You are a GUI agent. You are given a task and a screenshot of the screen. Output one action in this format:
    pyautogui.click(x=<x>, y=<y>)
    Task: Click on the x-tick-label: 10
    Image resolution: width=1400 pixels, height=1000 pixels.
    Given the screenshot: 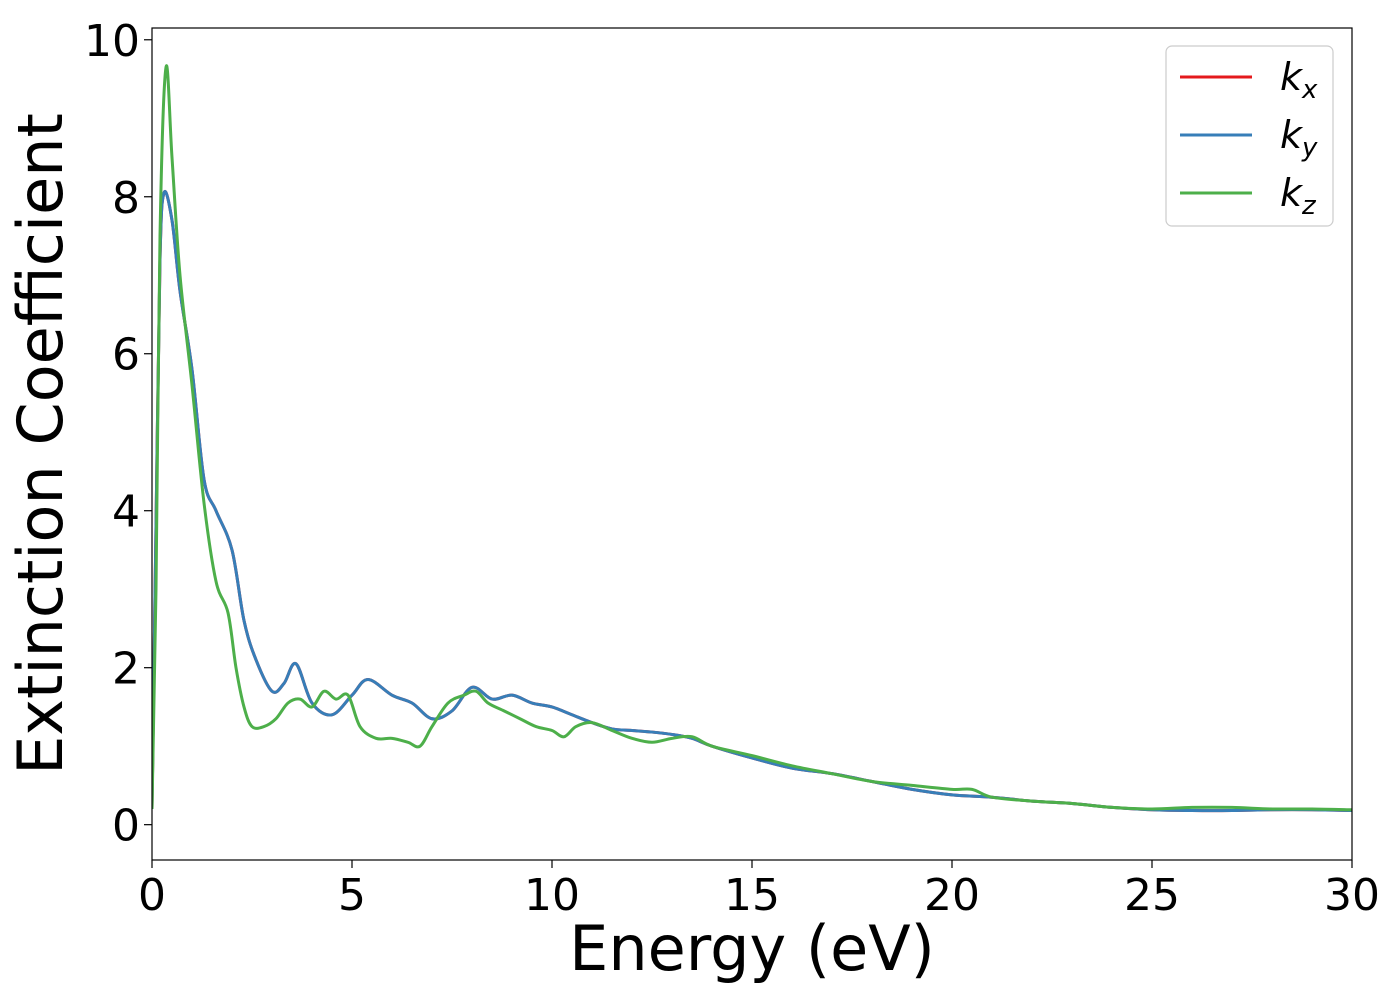 What is the action you would take?
    pyautogui.click(x=552, y=895)
    